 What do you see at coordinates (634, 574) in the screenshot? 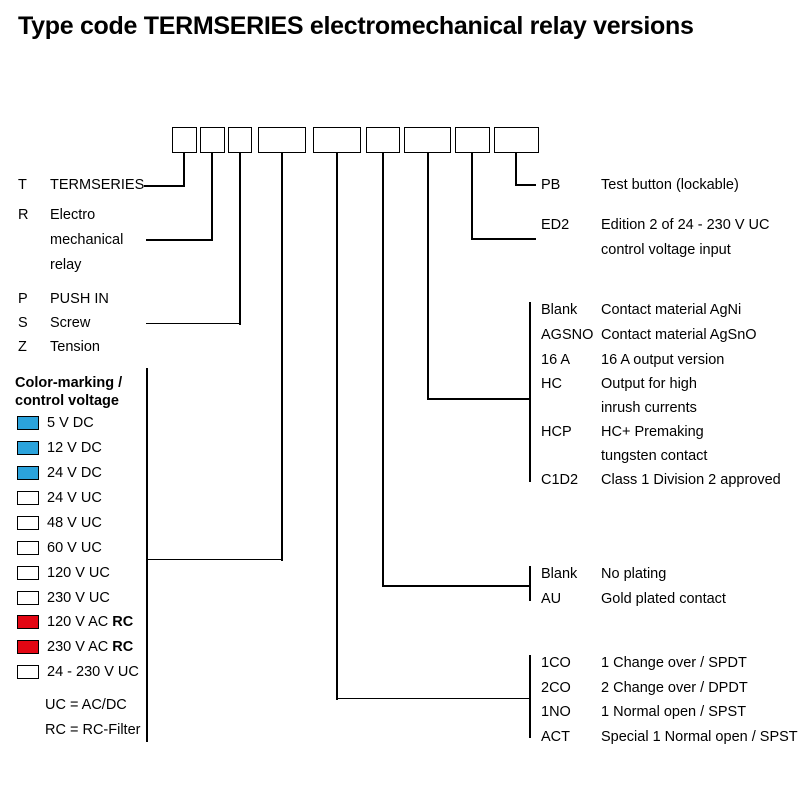
I see `desc-no-plating: No plating` at bounding box center [634, 574].